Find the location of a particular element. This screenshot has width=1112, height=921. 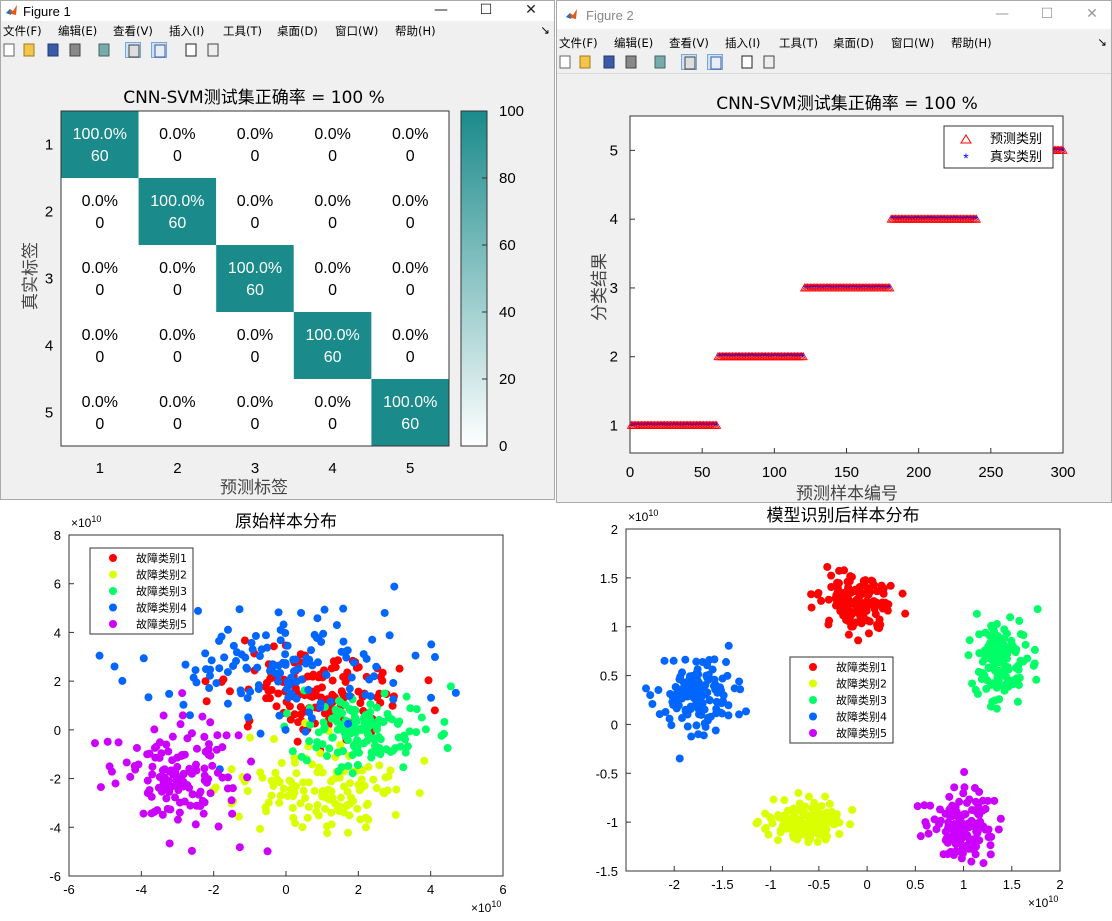

x-tick-label: 4 is located at coordinates (332, 468).